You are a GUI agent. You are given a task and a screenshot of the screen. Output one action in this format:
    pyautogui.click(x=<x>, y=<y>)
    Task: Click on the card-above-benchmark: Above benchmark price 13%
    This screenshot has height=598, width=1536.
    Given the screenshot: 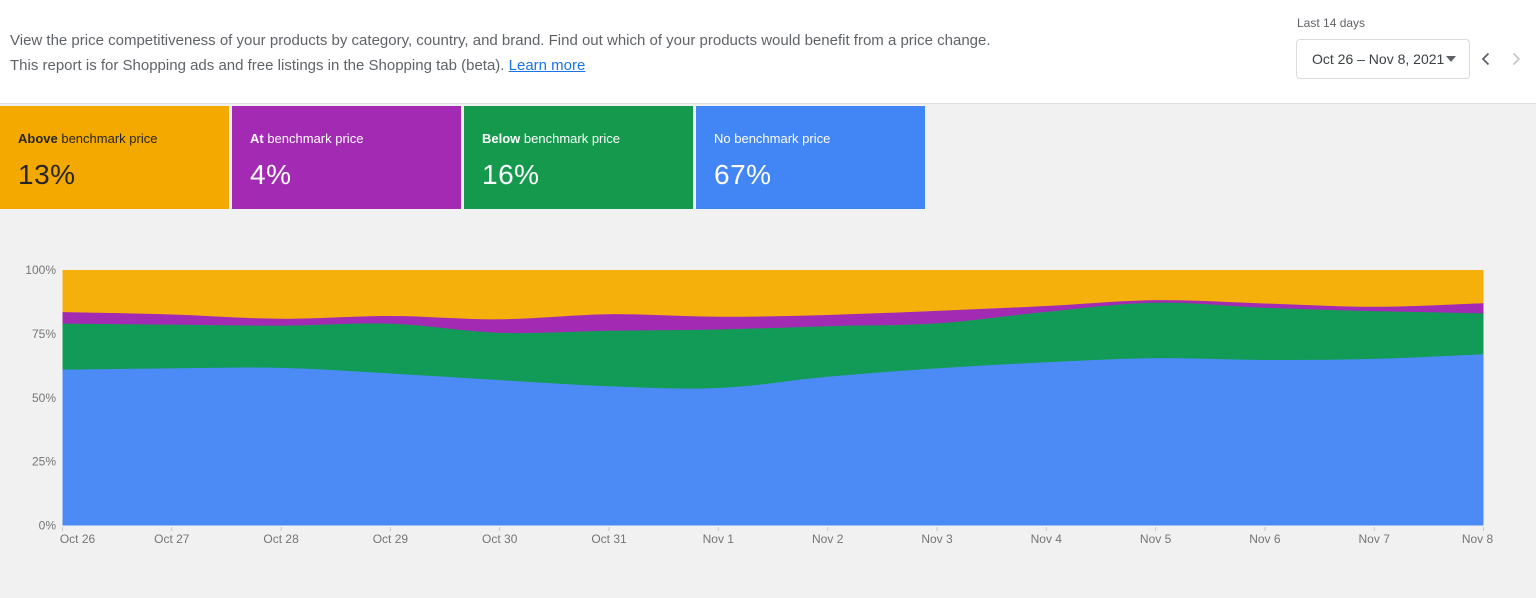 What is the action you would take?
    pyautogui.click(x=114, y=157)
    